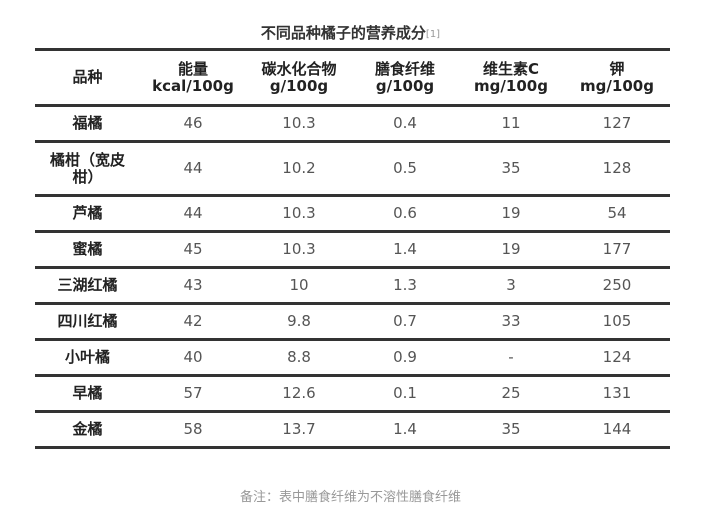 The width and height of the screenshot is (701, 513). Describe the element at coordinates (352, 169) in the screenshot. I see `table-row: 橘柑（宽皮柑） 44 10.2 0.5 35 128` at that location.